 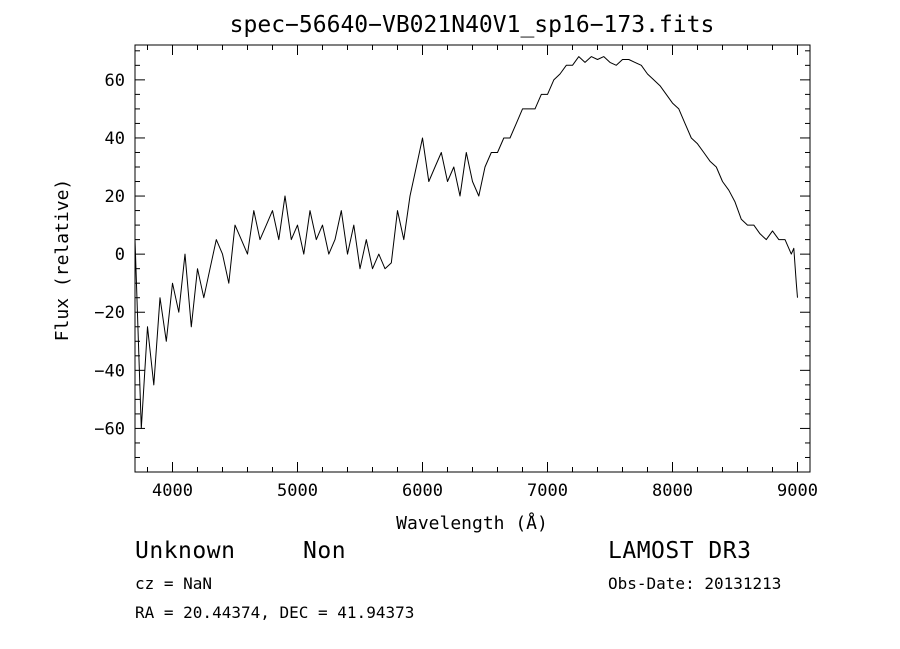 I want to click on x-tick-label: 5000, so click(x=297, y=491).